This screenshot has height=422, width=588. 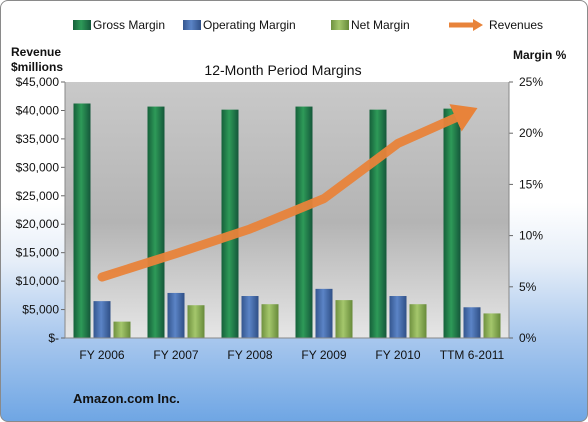 I want to click on chart-title: 12-Month Period Margins, so click(x=282, y=70).